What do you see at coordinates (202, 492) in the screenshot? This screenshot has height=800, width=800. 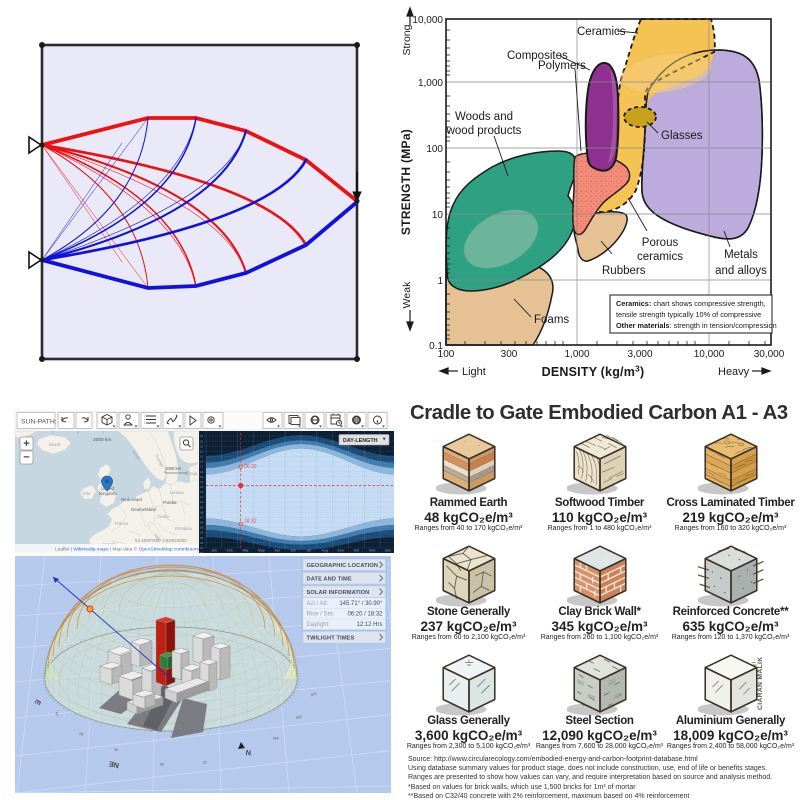 I see `svg-text: 12` at bounding box center [202, 492].